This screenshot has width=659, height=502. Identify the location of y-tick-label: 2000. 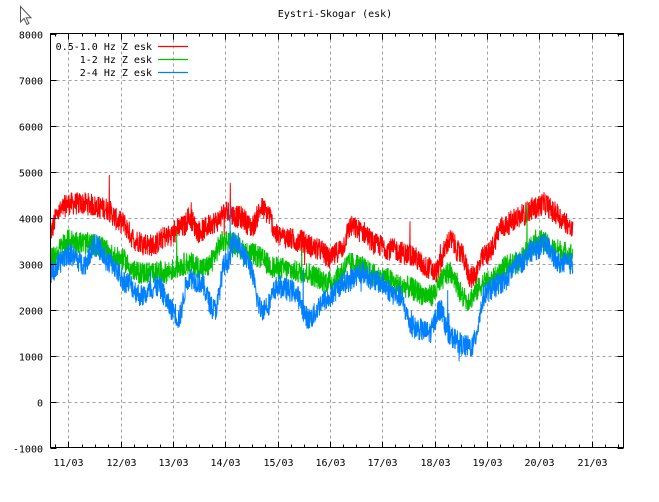
(31, 312).